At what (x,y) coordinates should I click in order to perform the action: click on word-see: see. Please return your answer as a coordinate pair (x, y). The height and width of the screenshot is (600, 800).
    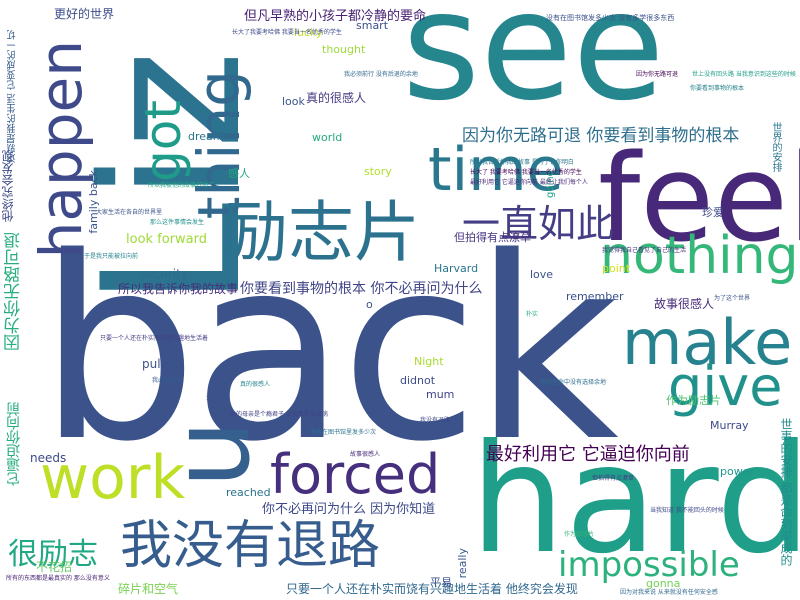
    Looking at the image, I should click on (533, 67).